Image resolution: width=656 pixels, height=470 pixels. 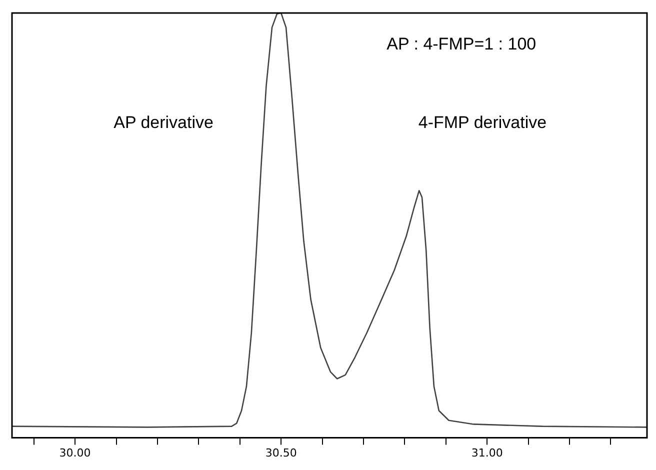 What do you see at coordinates (164, 122) in the screenshot?
I see `annotation: AP derivative` at bounding box center [164, 122].